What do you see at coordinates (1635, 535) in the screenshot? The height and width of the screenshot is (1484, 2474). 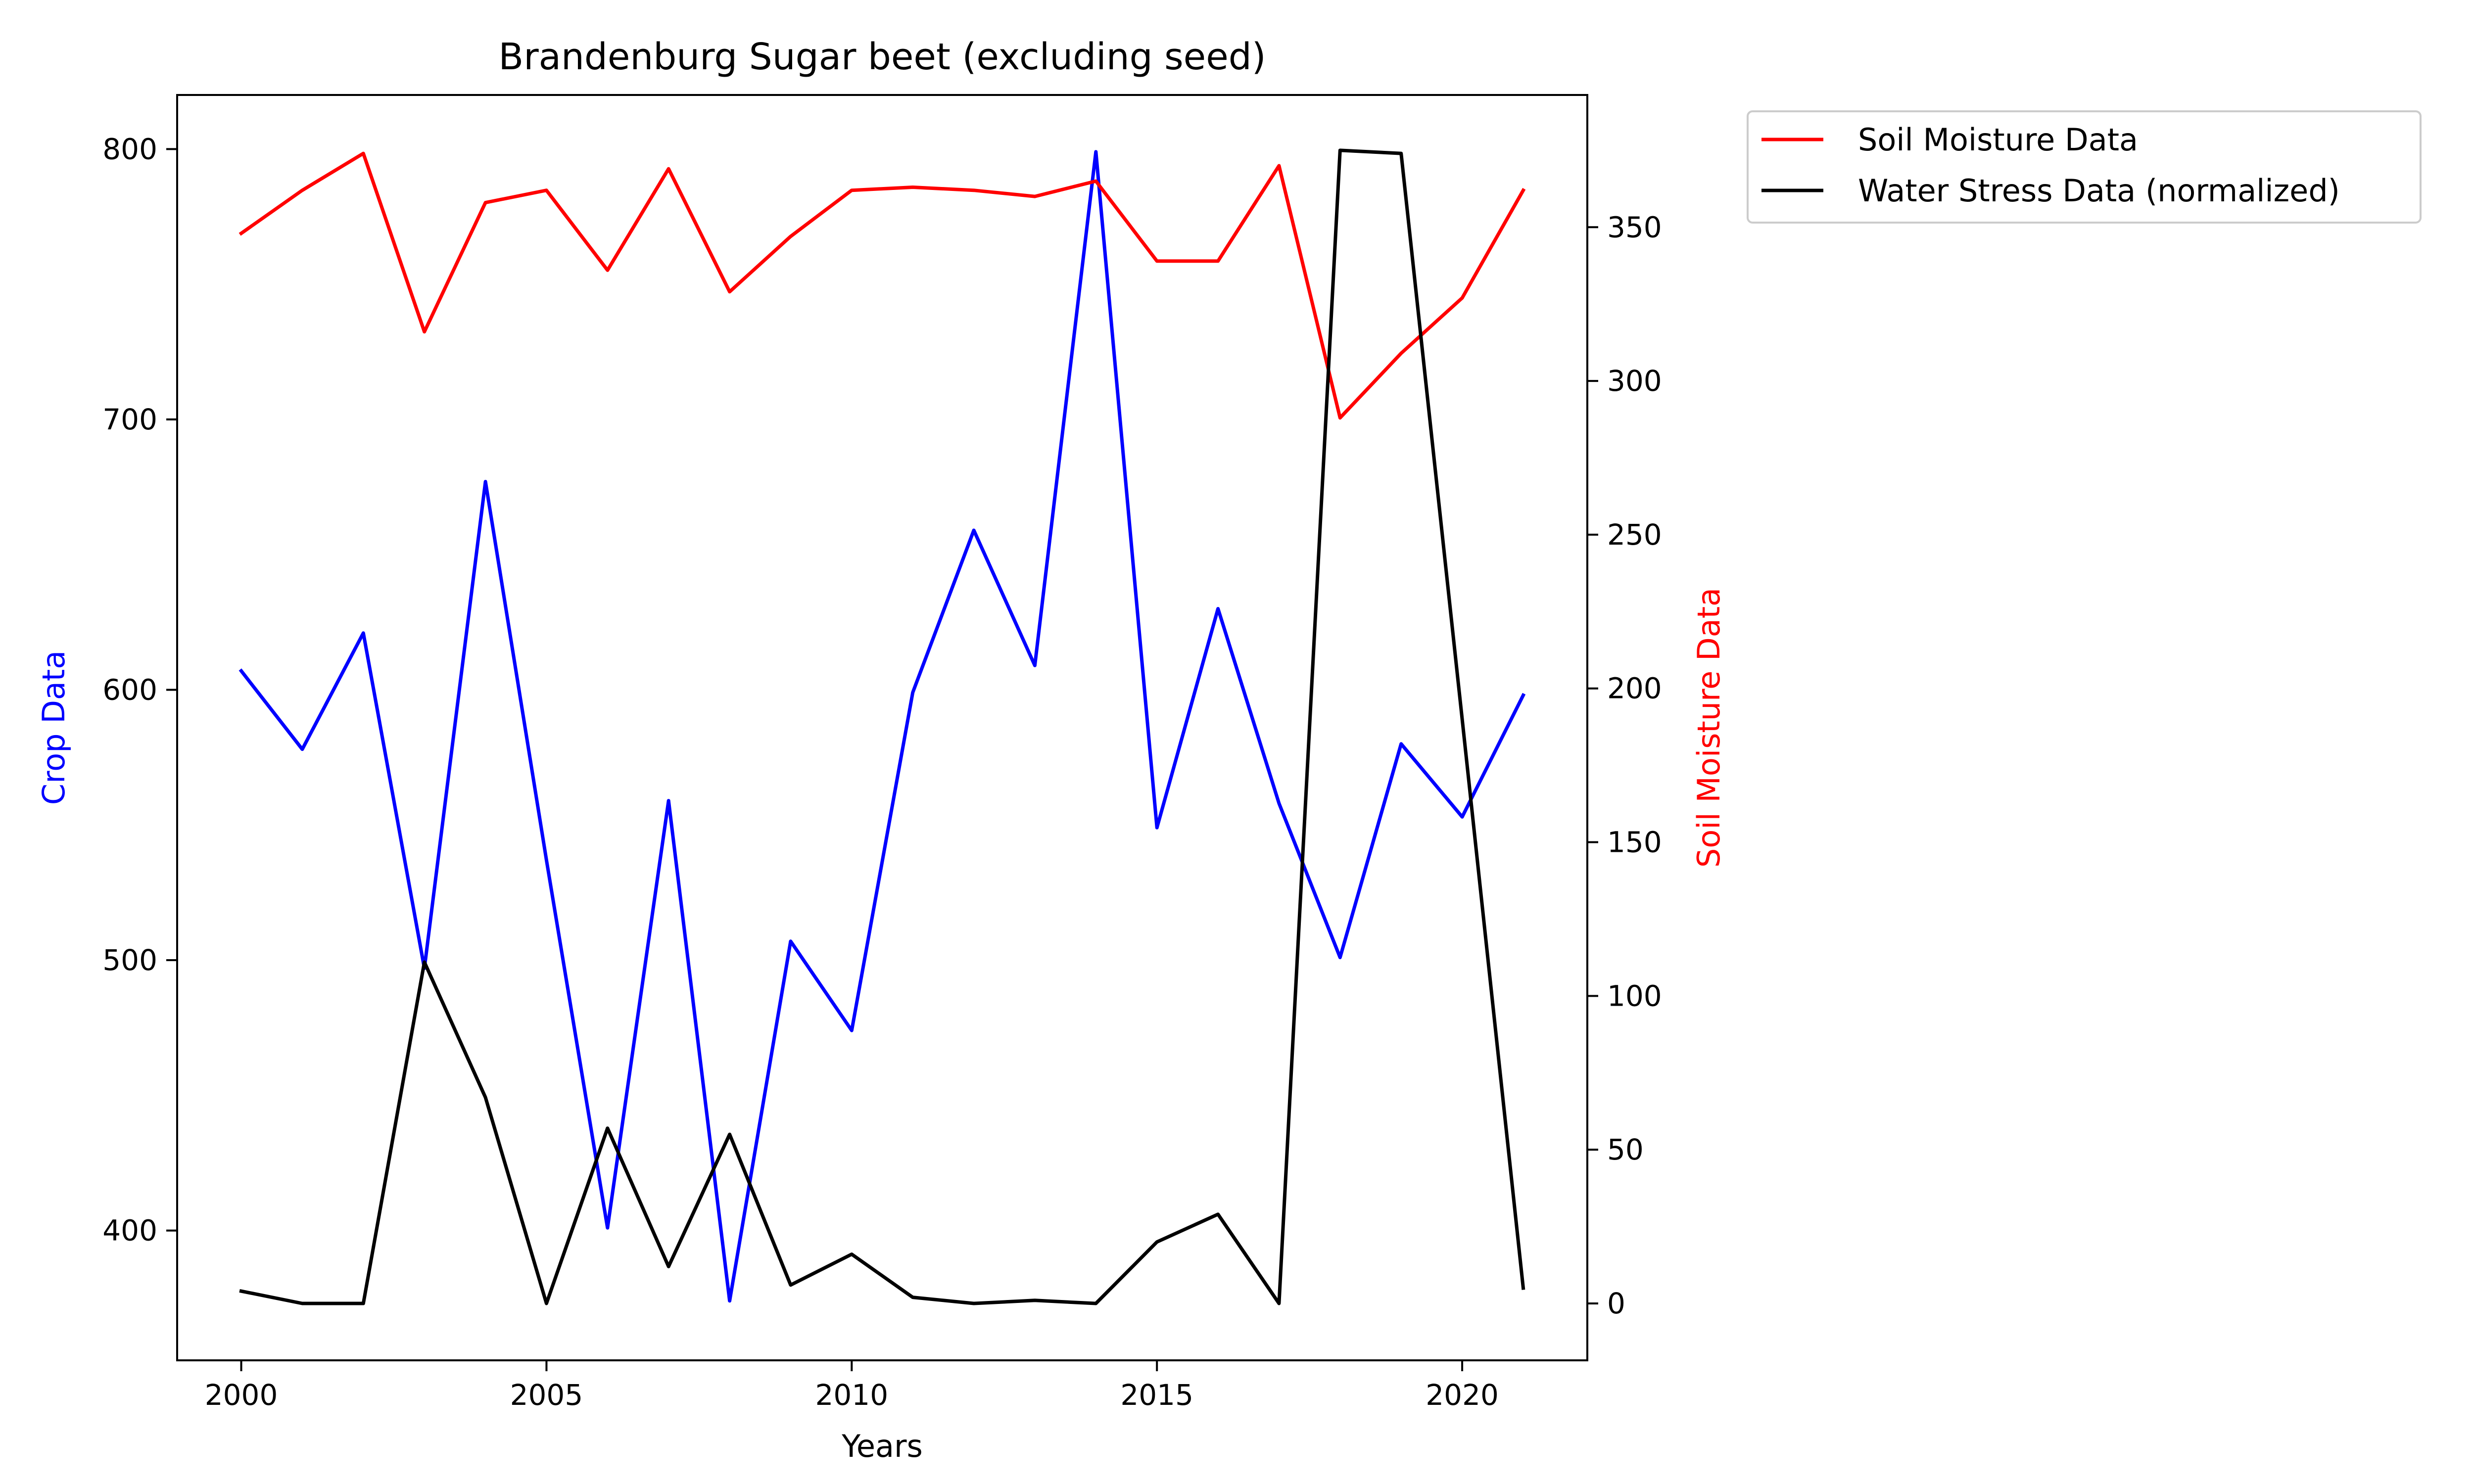 I see `y-right-tick-label: 250` at bounding box center [1635, 535].